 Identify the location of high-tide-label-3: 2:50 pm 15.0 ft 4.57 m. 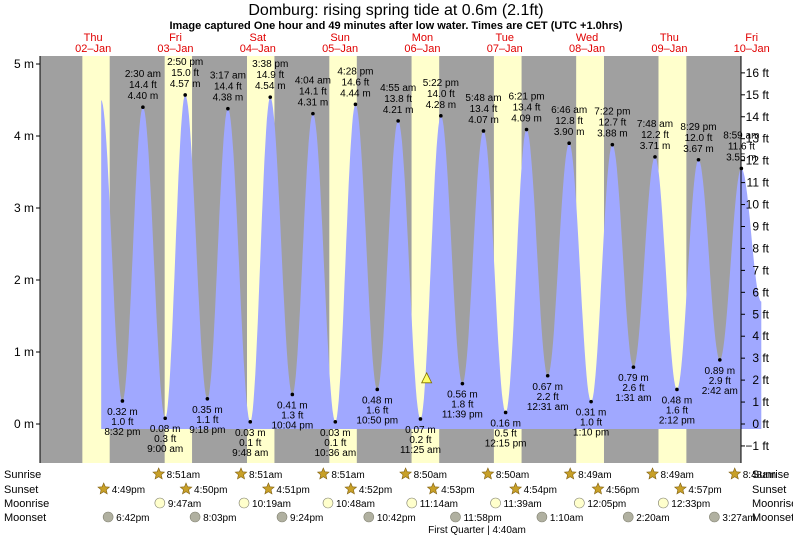
(185, 73).